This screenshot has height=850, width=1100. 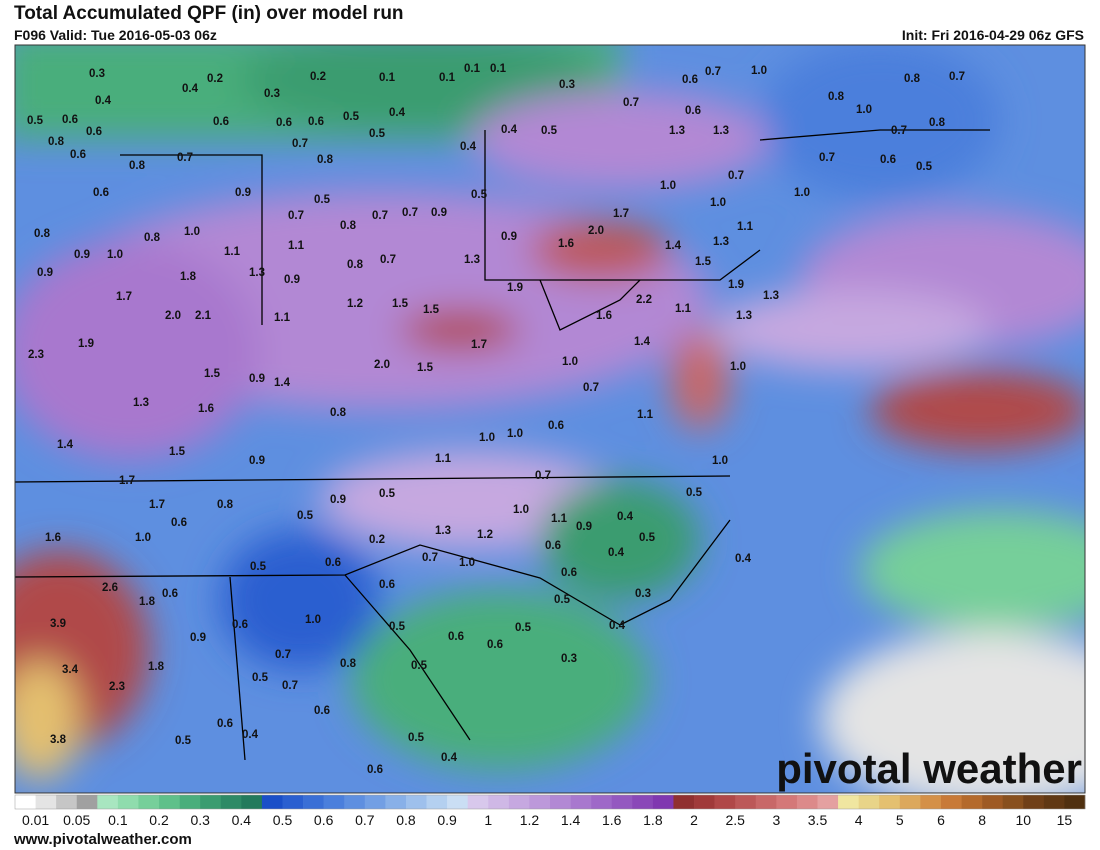 What do you see at coordinates (324, 820) in the screenshot?
I see `colorbar-label: 0.6` at bounding box center [324, 820].